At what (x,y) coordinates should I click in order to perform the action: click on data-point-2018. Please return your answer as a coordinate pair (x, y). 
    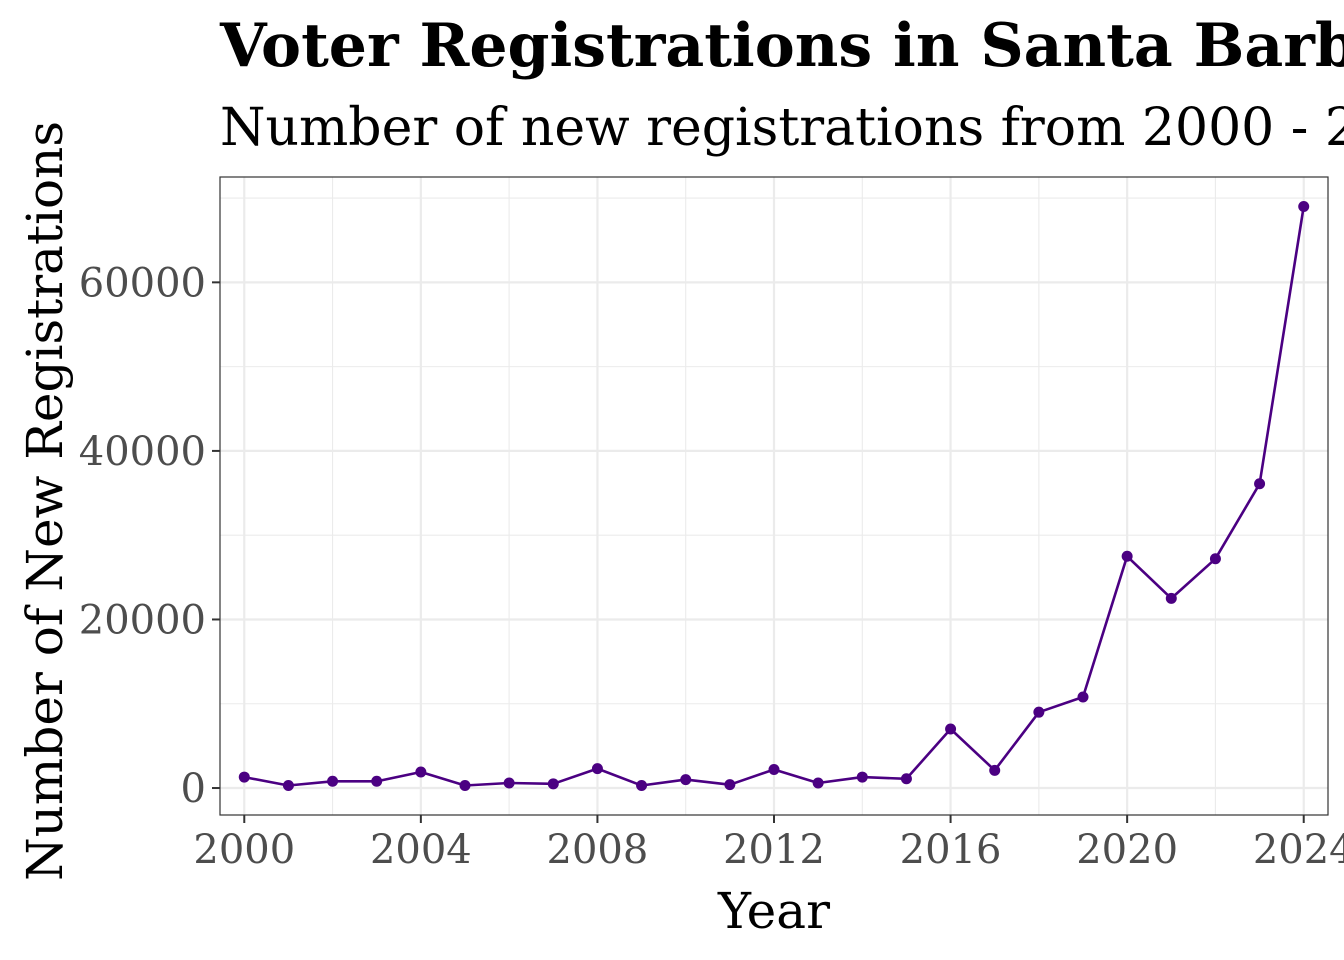
    Looking at the image, I should click on (1039, 712).